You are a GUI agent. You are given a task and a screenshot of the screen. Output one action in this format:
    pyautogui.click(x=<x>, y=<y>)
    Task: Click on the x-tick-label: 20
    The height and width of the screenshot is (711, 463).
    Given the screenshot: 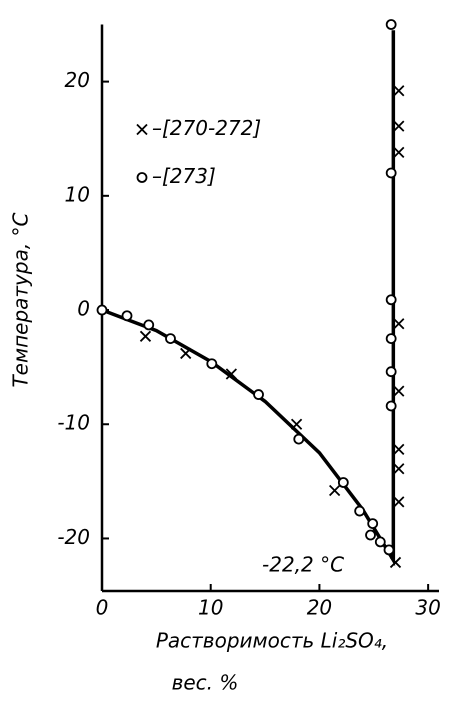 What is the action you would take?
    pyautogui.click(x=319, y=608)
    